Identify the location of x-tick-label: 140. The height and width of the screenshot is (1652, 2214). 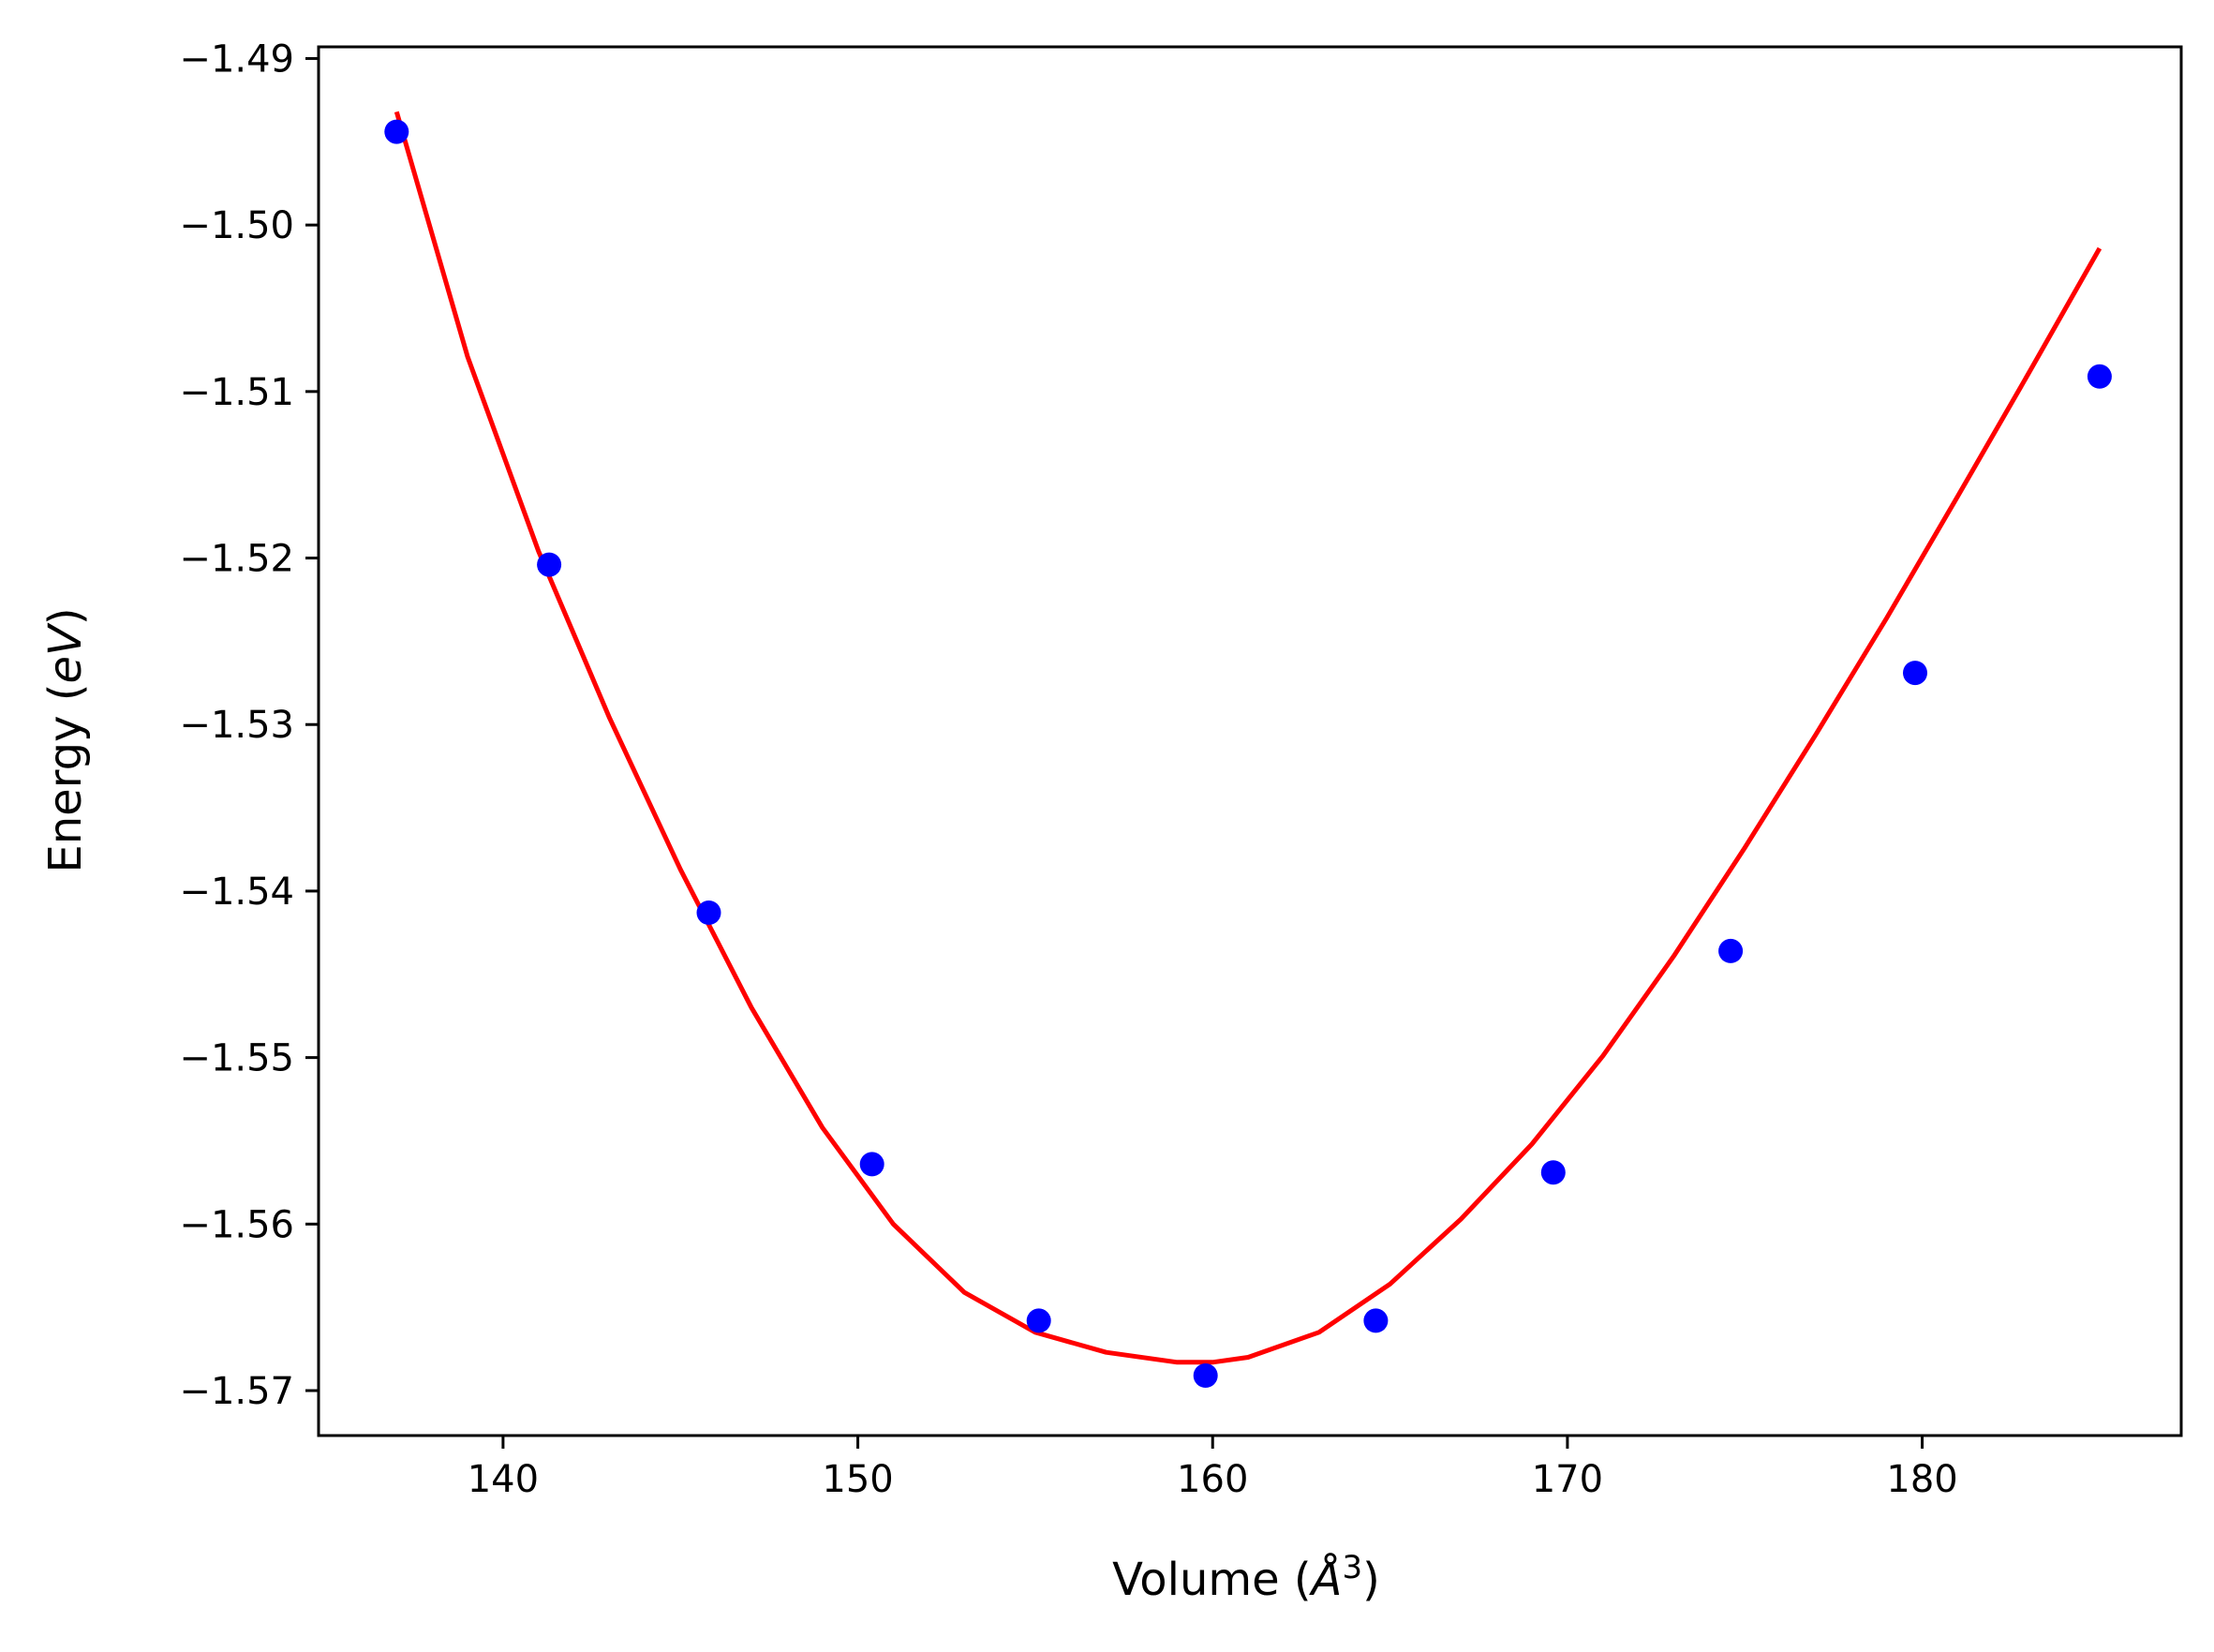
(503, 1479).